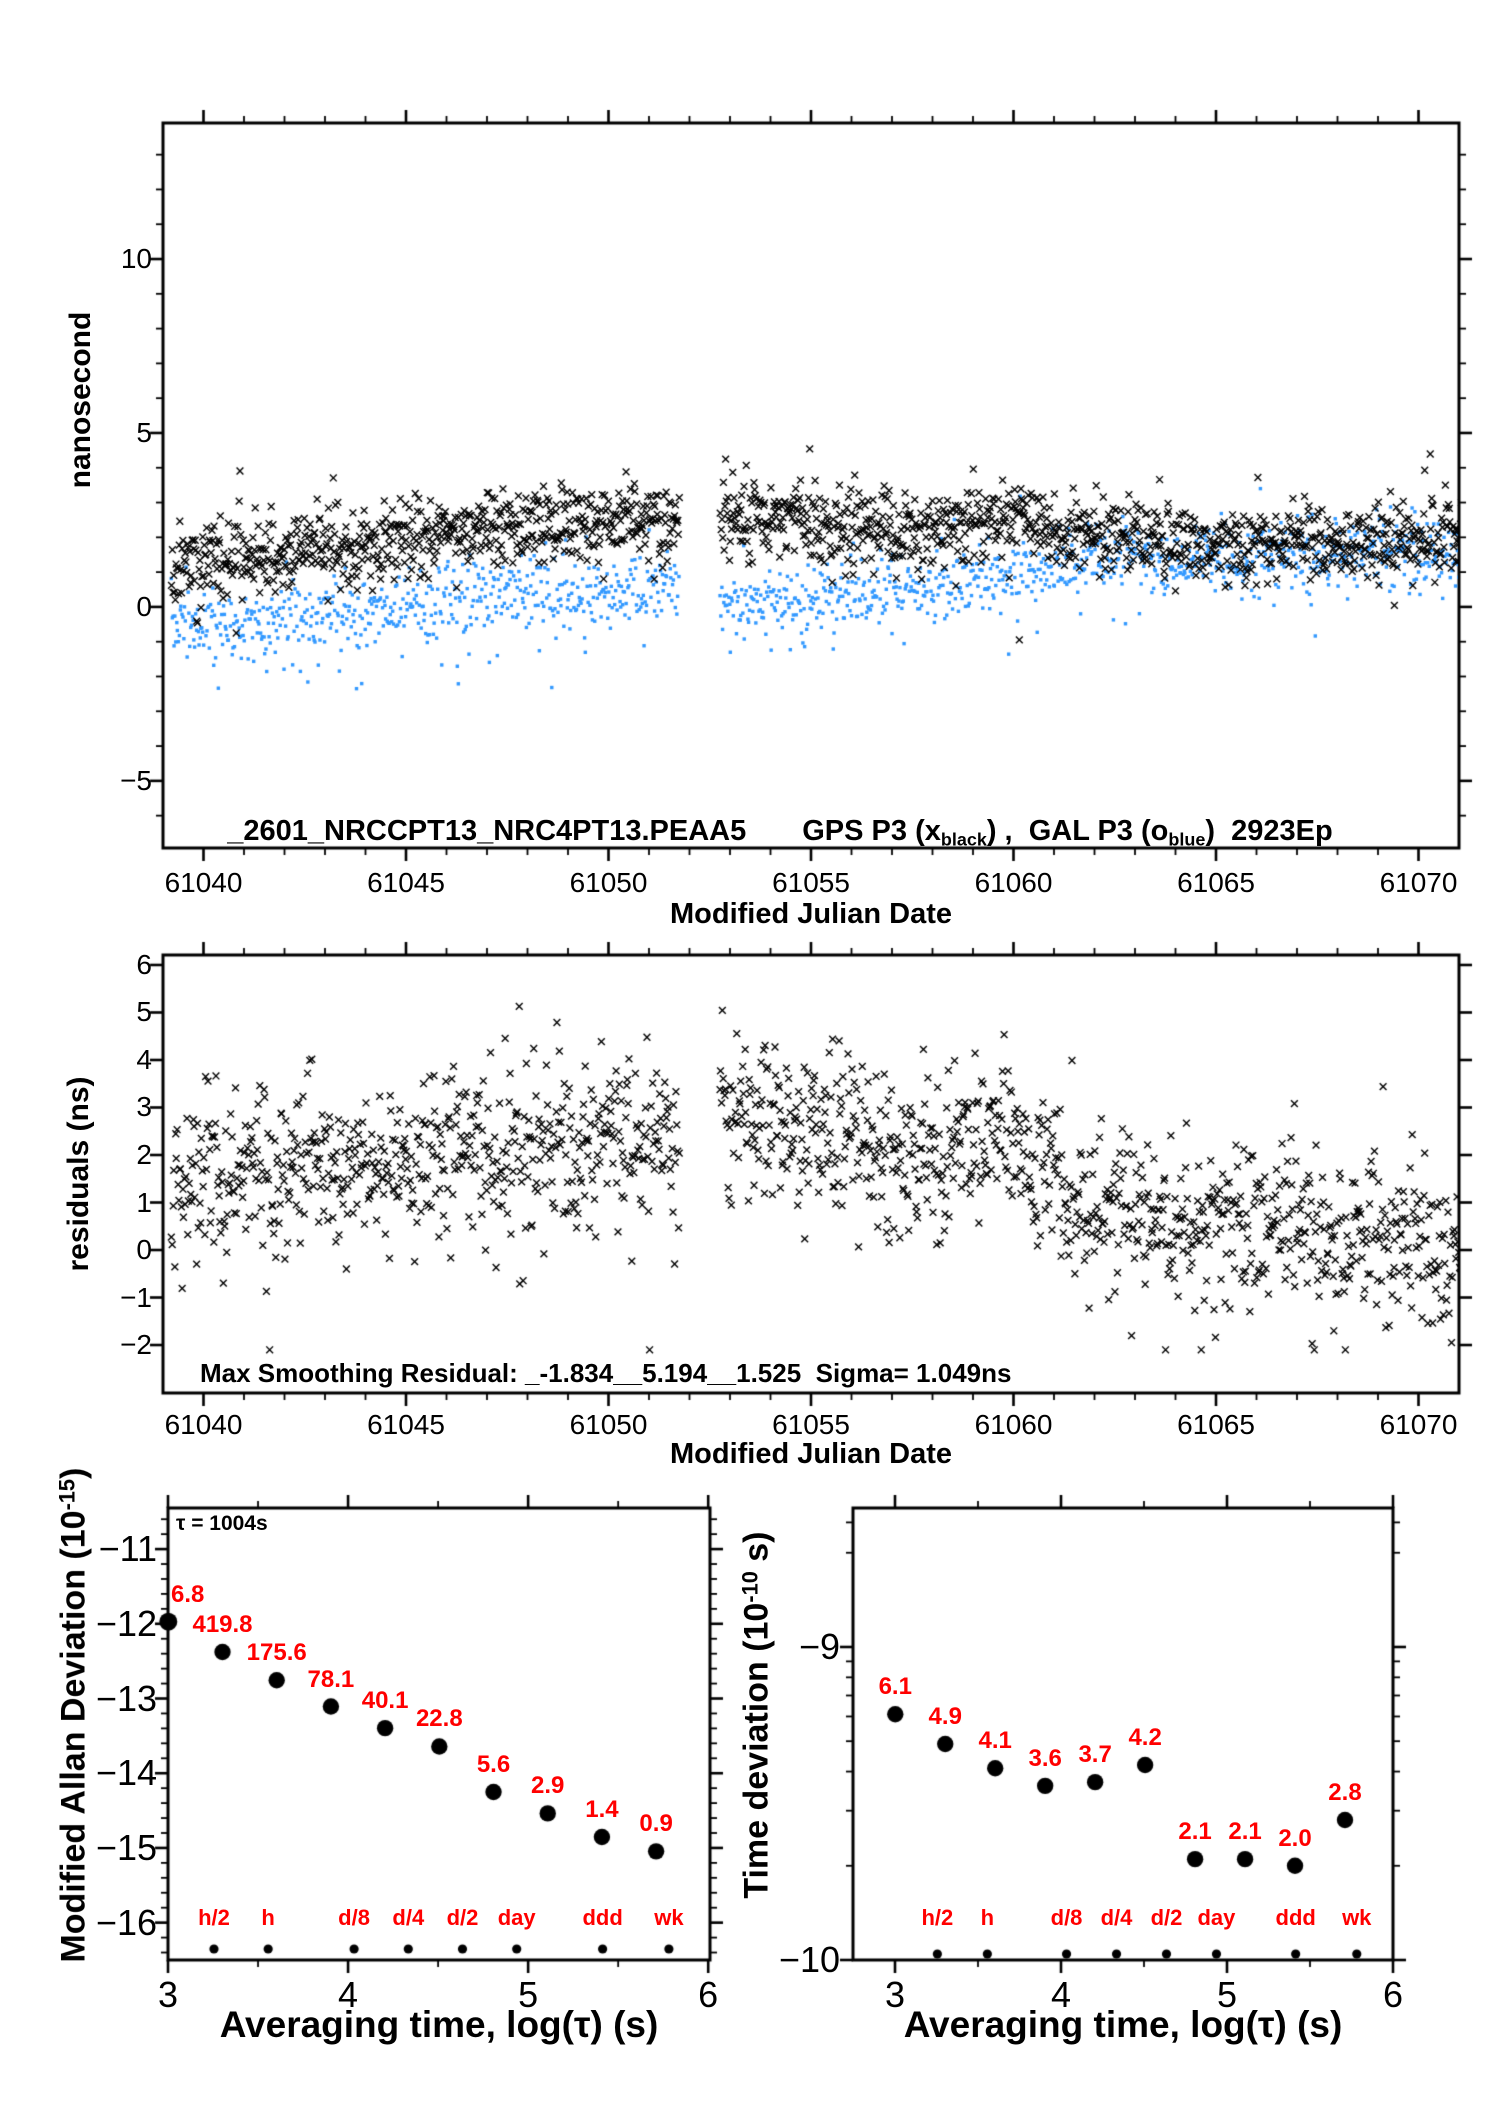 This screenshot has width=1488, height=2105. I want to click on data-point-label: 4.2, so click(1145, 1737).